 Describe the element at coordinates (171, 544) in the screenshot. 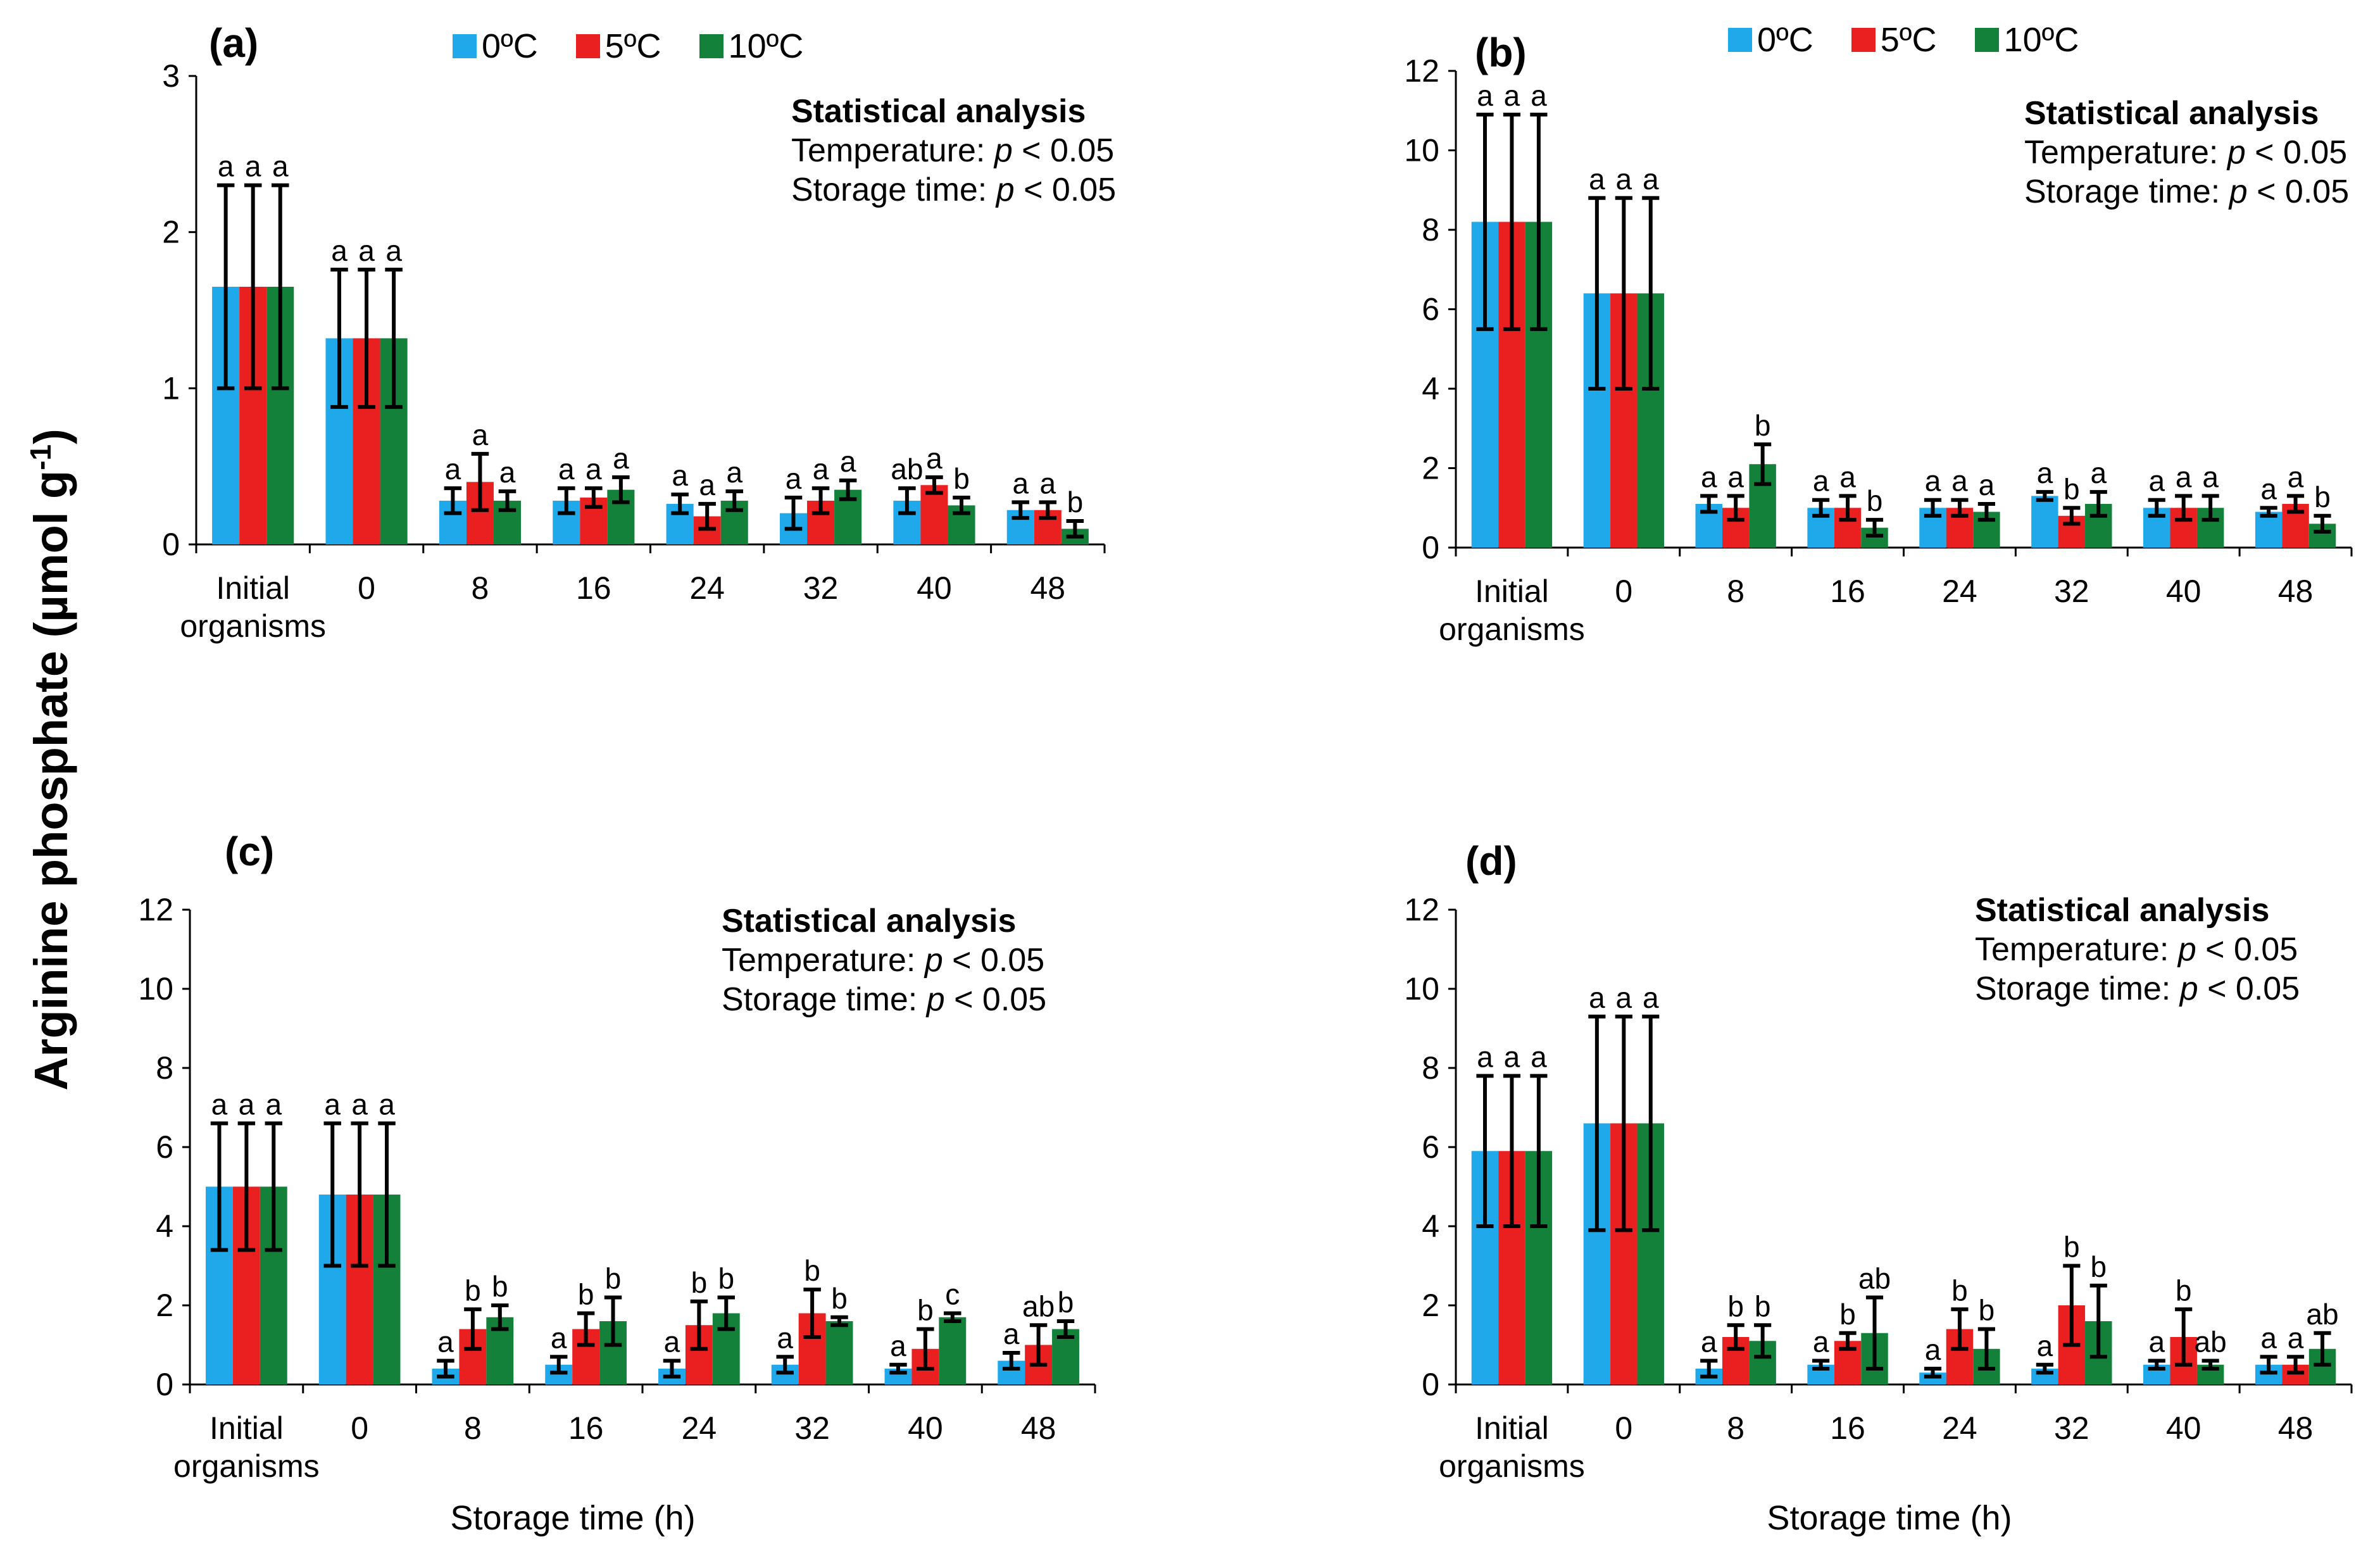

I see `y-tick-label: 0` at that location.